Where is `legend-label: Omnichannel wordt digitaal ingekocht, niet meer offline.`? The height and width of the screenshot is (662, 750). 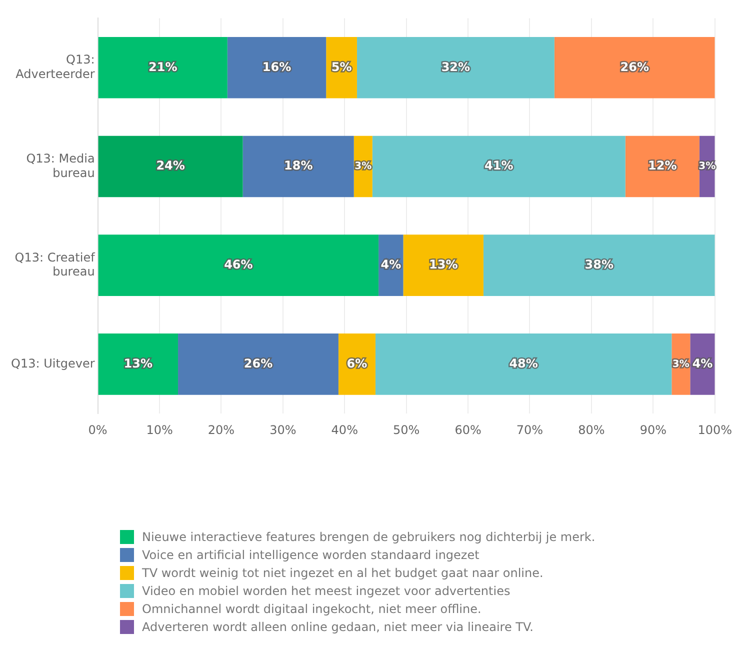 legend-label: Omnichannel wordt digitaal ingekocht, niet meer offline. is located at coordinates (312, 609).